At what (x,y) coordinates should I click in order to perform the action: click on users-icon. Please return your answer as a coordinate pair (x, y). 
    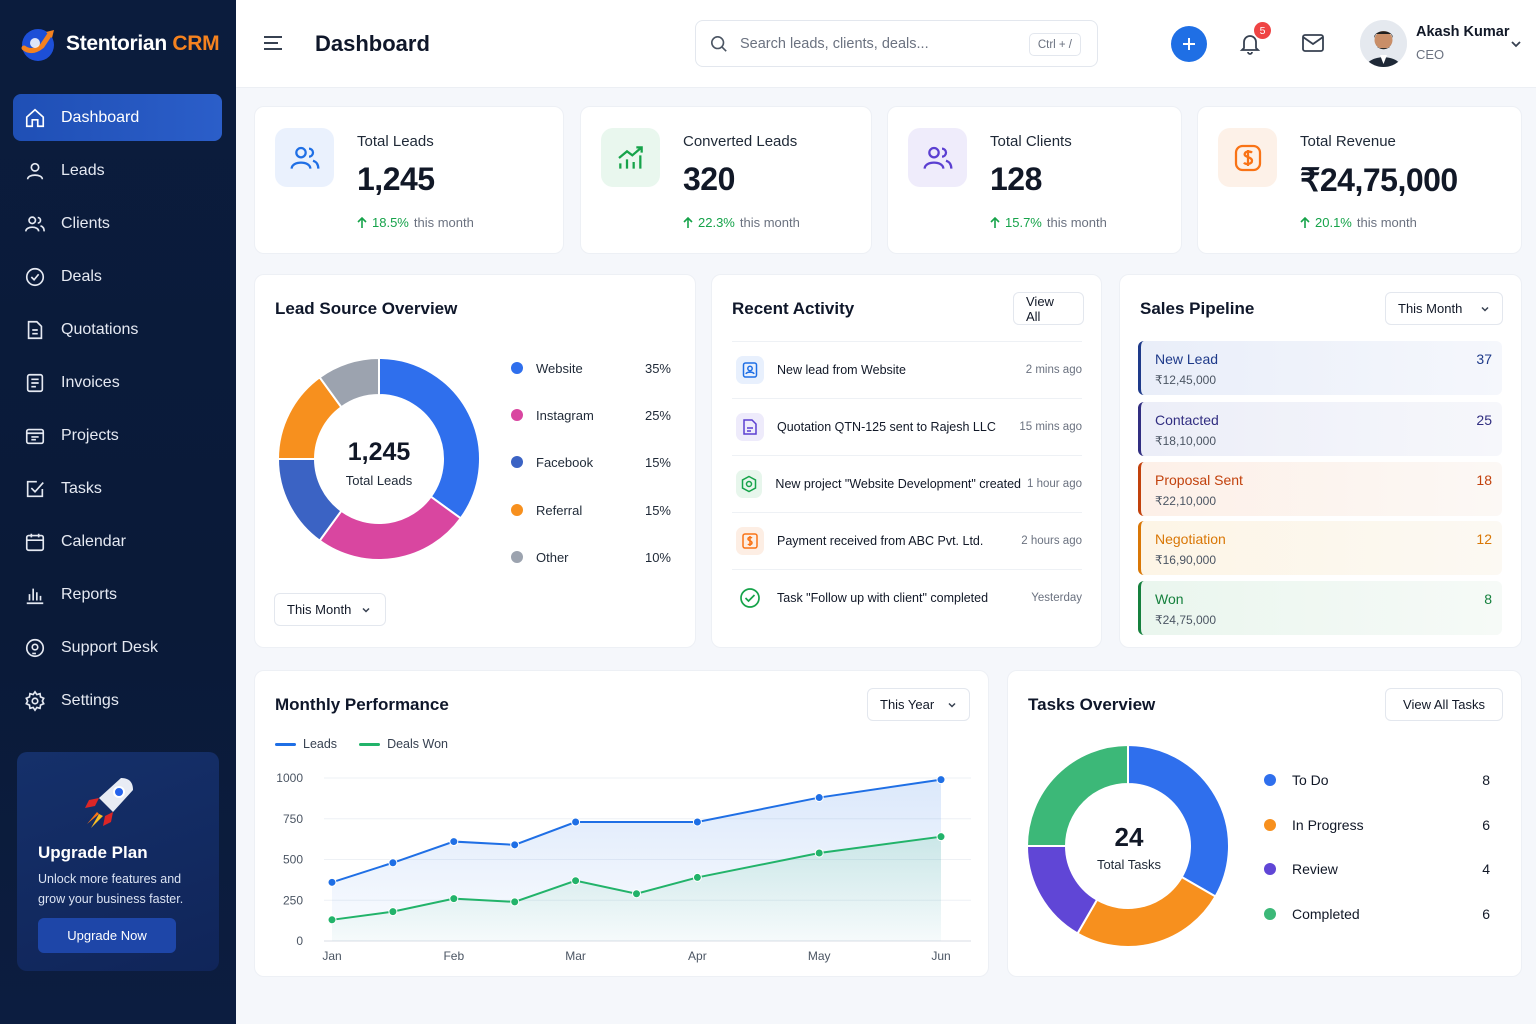
    Looking at the image, I should click on (937, 157).